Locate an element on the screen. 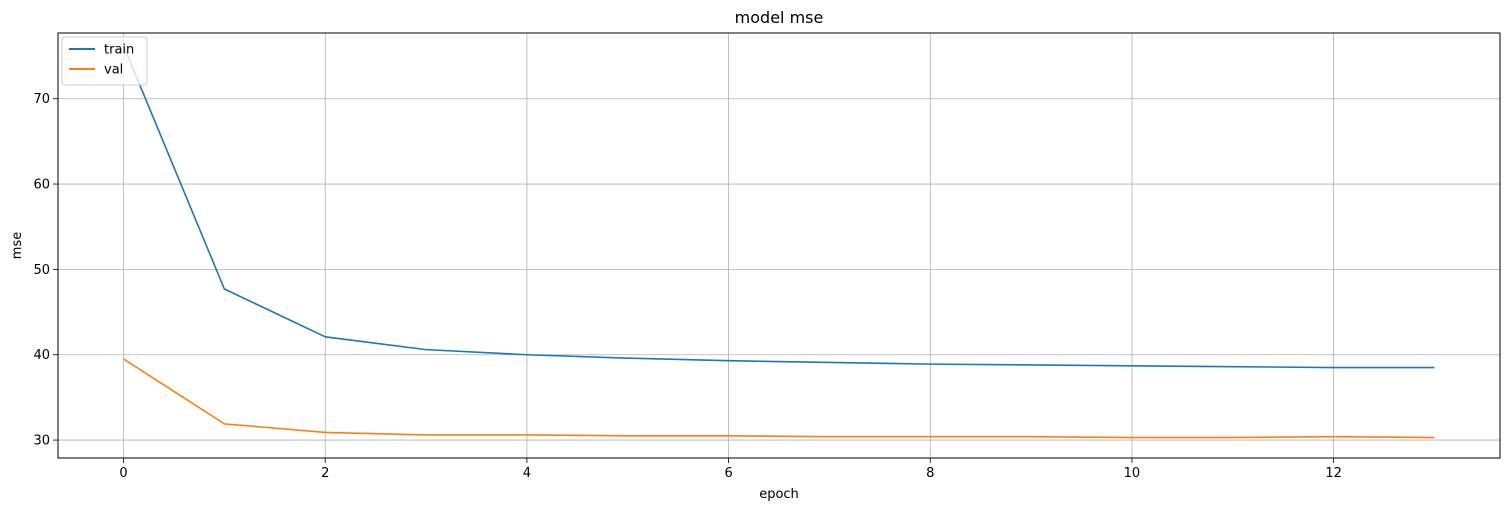 Image resolution: width=1511 pixels, height=511 pixels. x-axis-ticks: 0 2 4 6 8 10 12 is located at coordinates (730, 469).